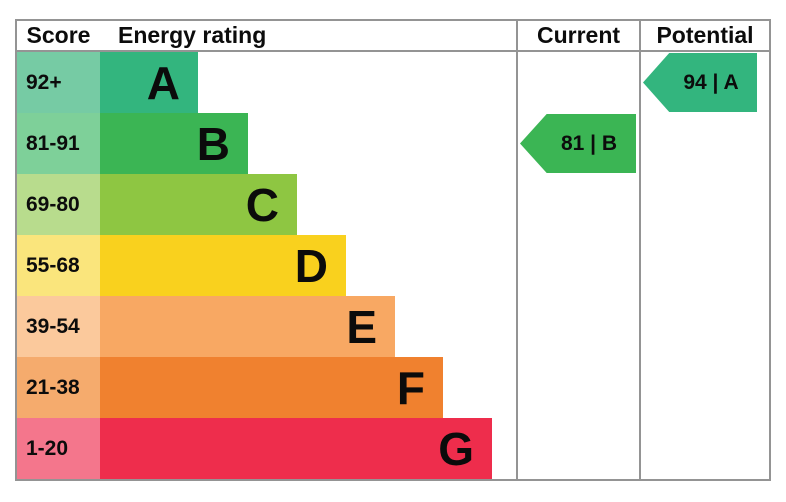 The width and height of the screenshot is (786, 502). Describe the element at coordinates (410, 387) in the screenshot. I see `rating-letter: F` at that location.